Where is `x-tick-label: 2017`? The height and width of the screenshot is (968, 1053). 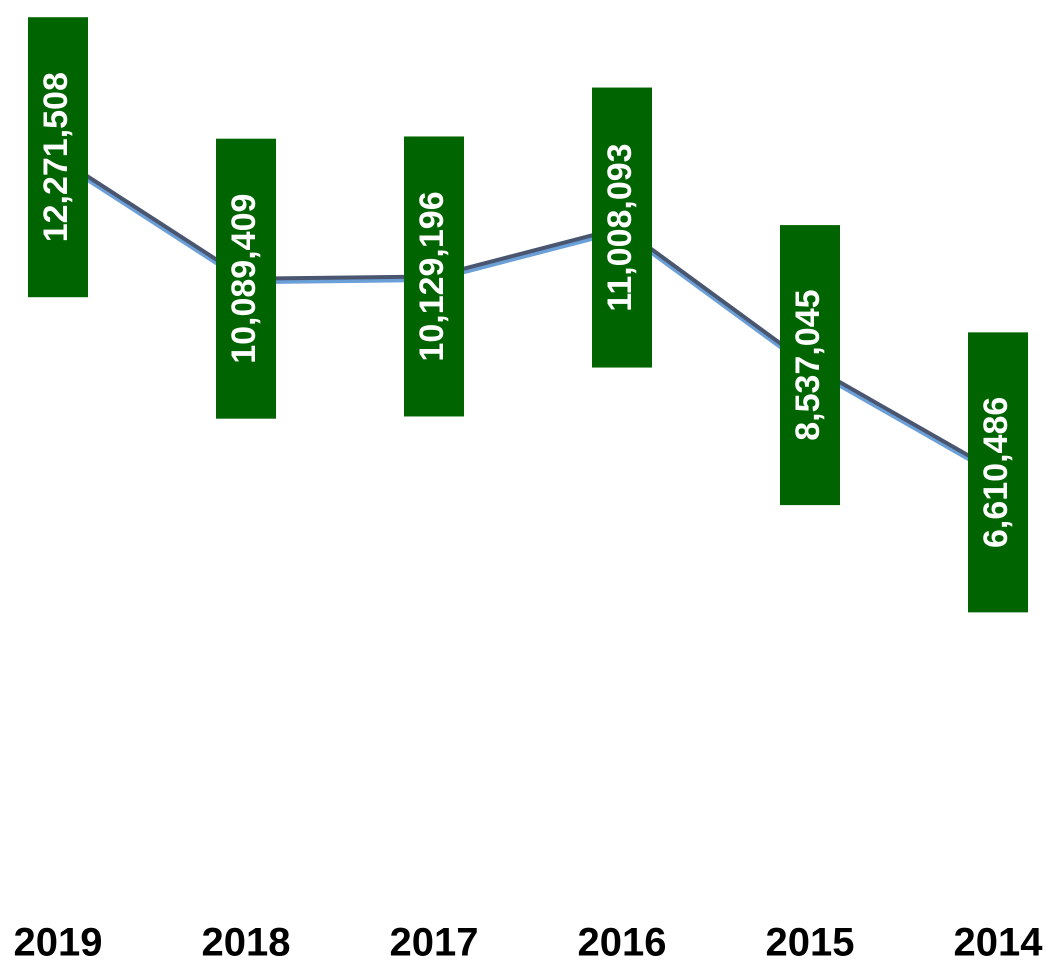 x-tick-label: 2017 is located at coordinates (434, 943).